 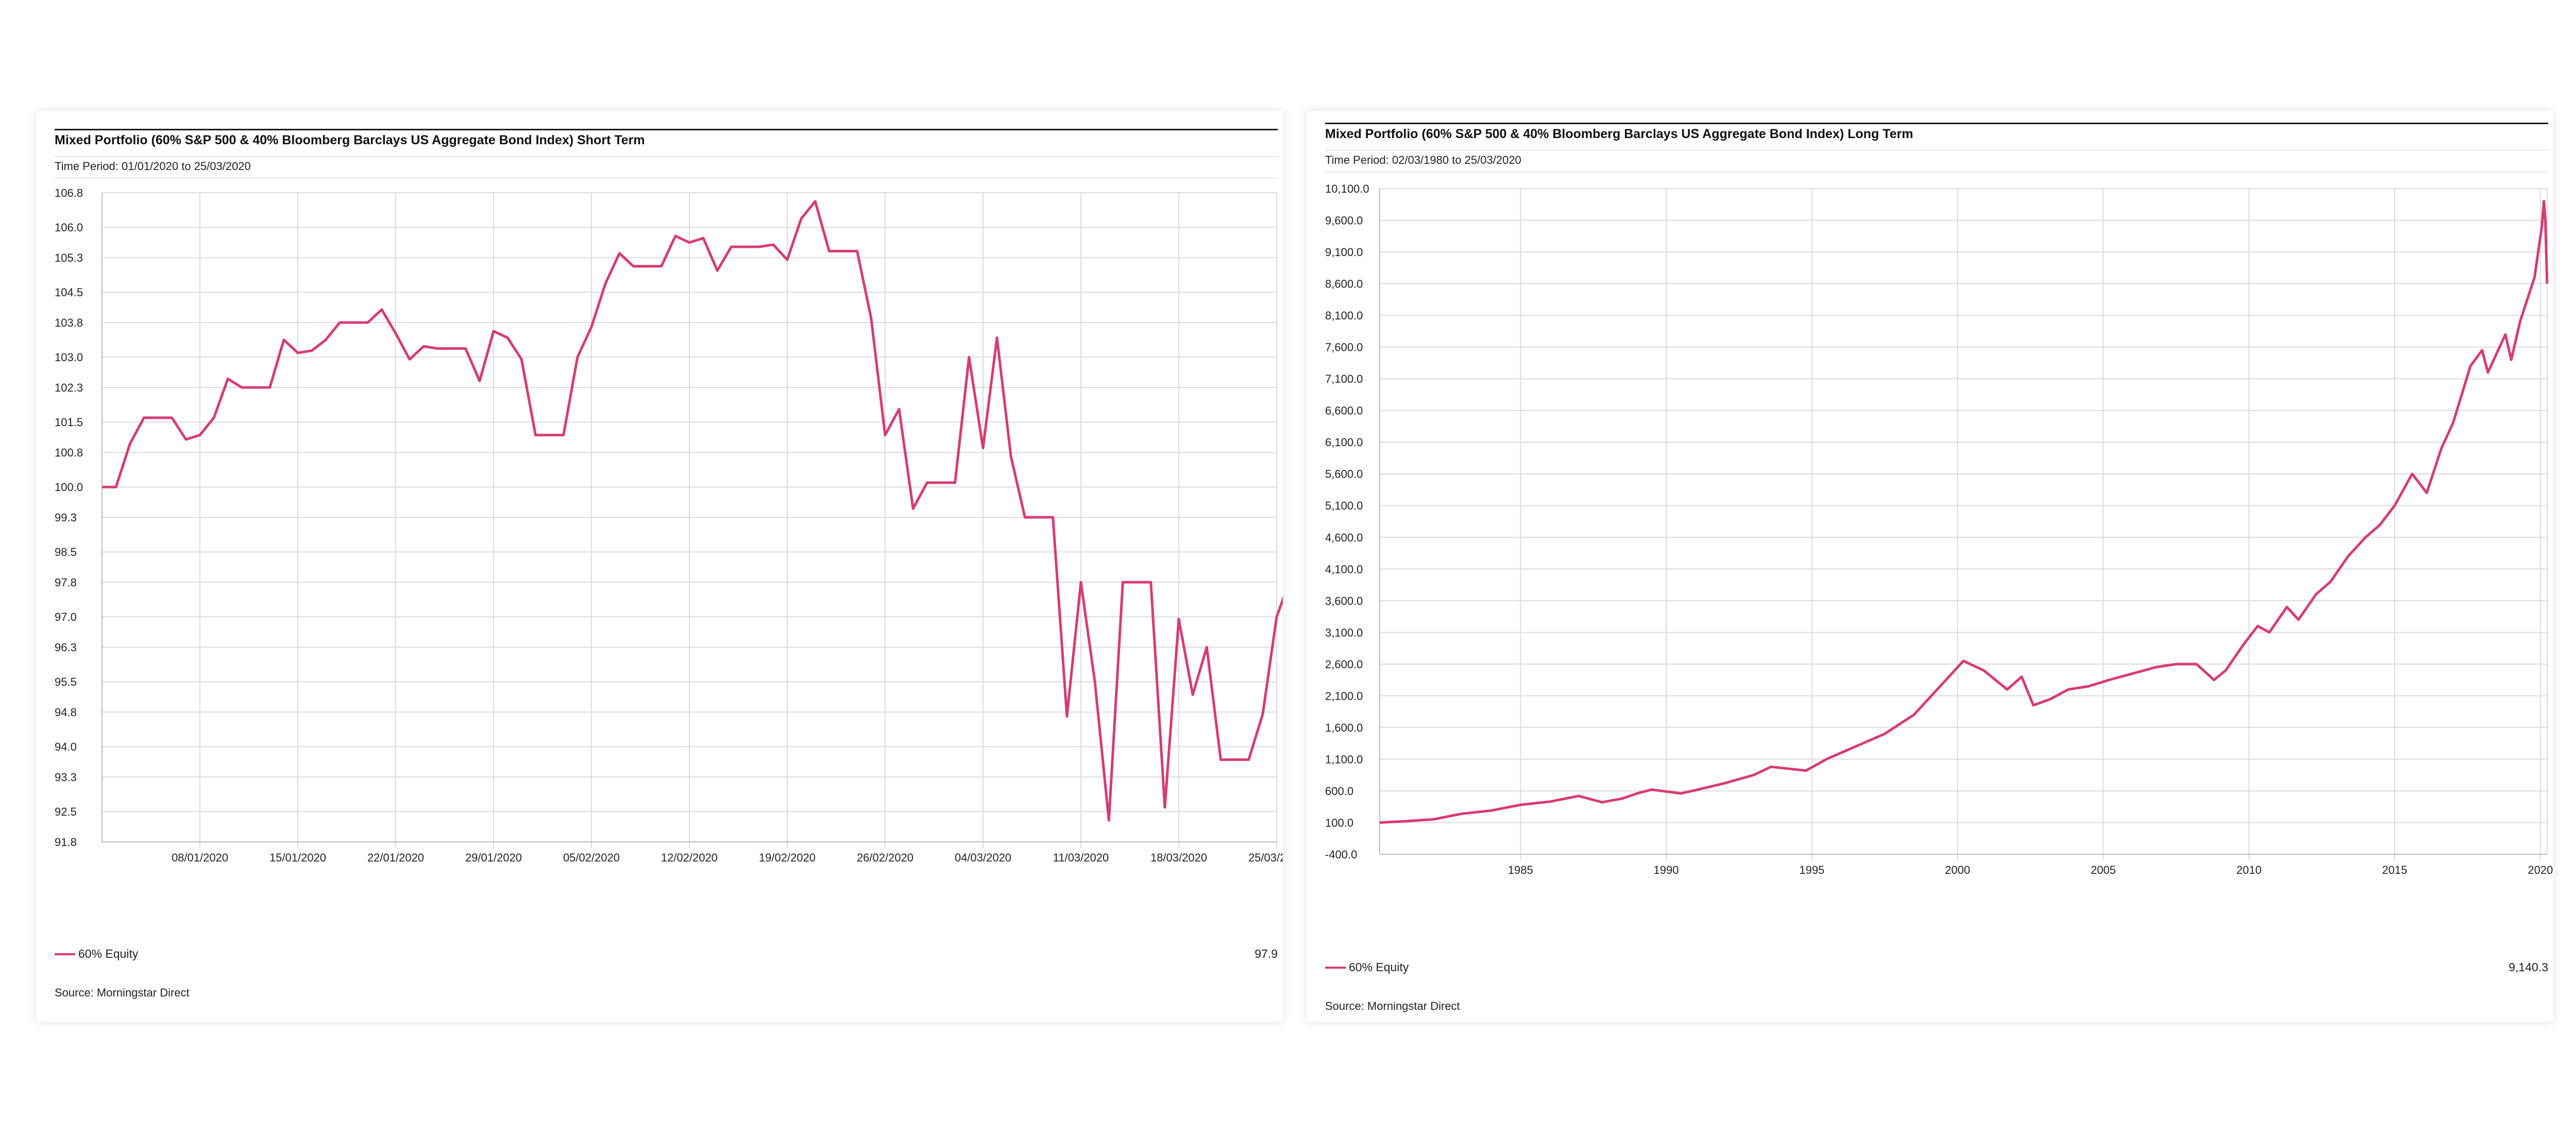 What do you see at coordinates (1344, 379) in the screenshot?
I see `y-tick-label: 7,100.0` at bounding box center [1344, 379].